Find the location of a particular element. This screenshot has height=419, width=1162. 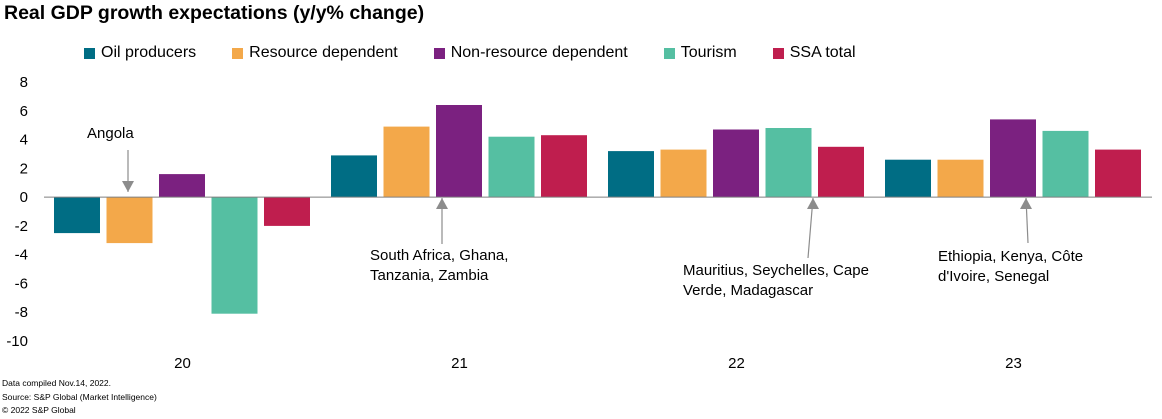

legend-label-non-resource-dependent: Non-resource dependent is located at coordinates (539, 52).